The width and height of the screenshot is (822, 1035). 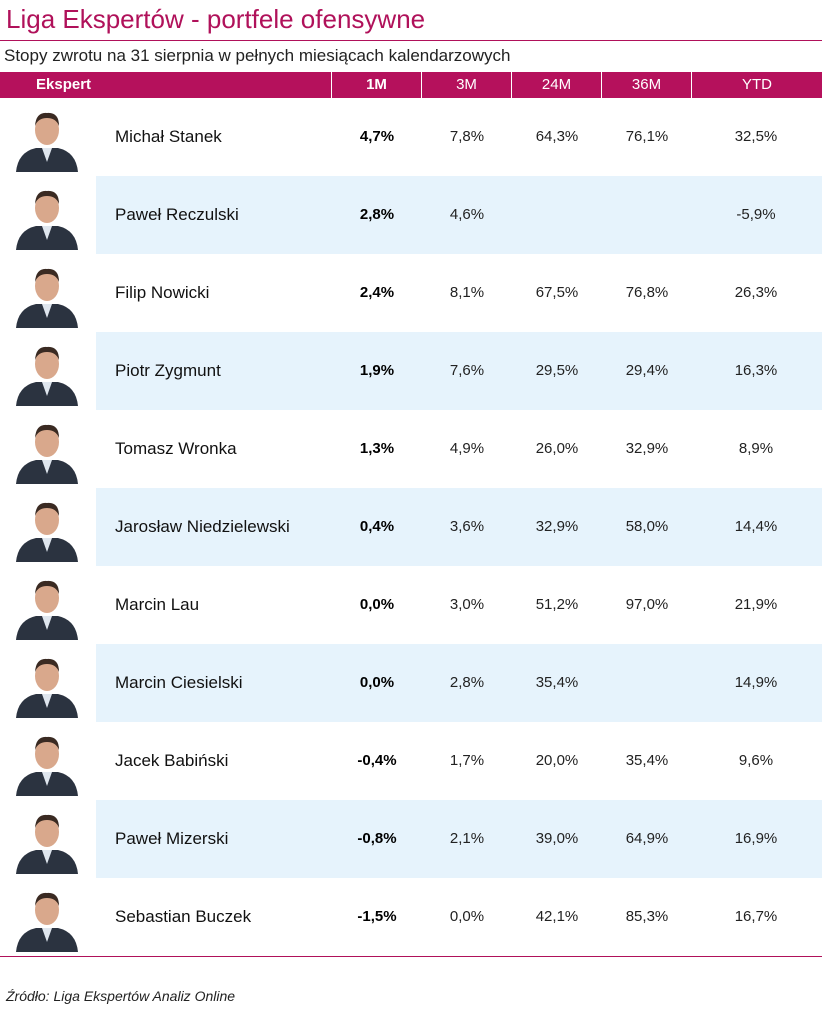 What do you see at coordinates (377, 526) in the screenshot?
I see `value-1m: 0,4%` at bounding box center [377, 526].